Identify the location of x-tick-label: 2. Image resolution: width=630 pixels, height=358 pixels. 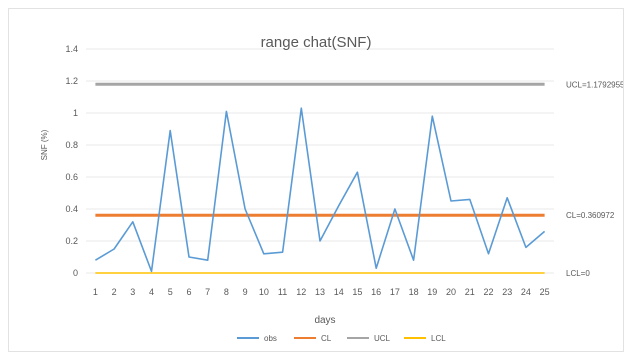
(114, 292).